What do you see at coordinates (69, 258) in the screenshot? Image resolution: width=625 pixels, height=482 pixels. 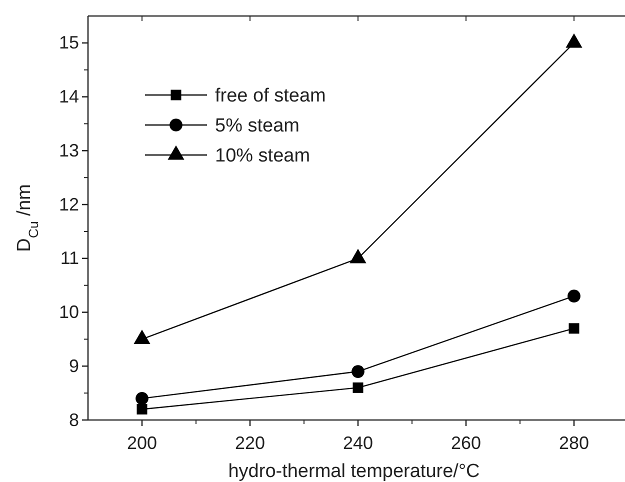 I see `y-tick-label: 11` at bounding box center [69, 258].